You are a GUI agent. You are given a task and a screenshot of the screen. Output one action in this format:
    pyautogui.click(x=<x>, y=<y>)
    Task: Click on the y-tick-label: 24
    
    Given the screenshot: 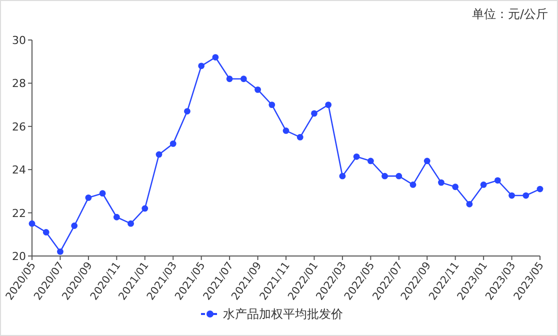 What is the action you would take?
    pyautogui.click(x=19, y=170)
    